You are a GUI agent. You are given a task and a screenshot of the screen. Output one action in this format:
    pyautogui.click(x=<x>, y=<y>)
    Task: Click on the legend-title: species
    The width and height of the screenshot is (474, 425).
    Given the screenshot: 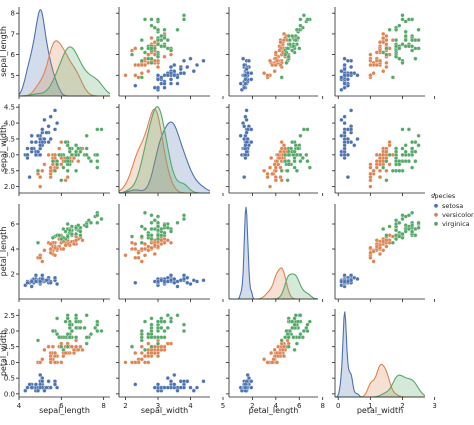 What is the action you would take?
    pyautogui.click(x=443, y=196)
    